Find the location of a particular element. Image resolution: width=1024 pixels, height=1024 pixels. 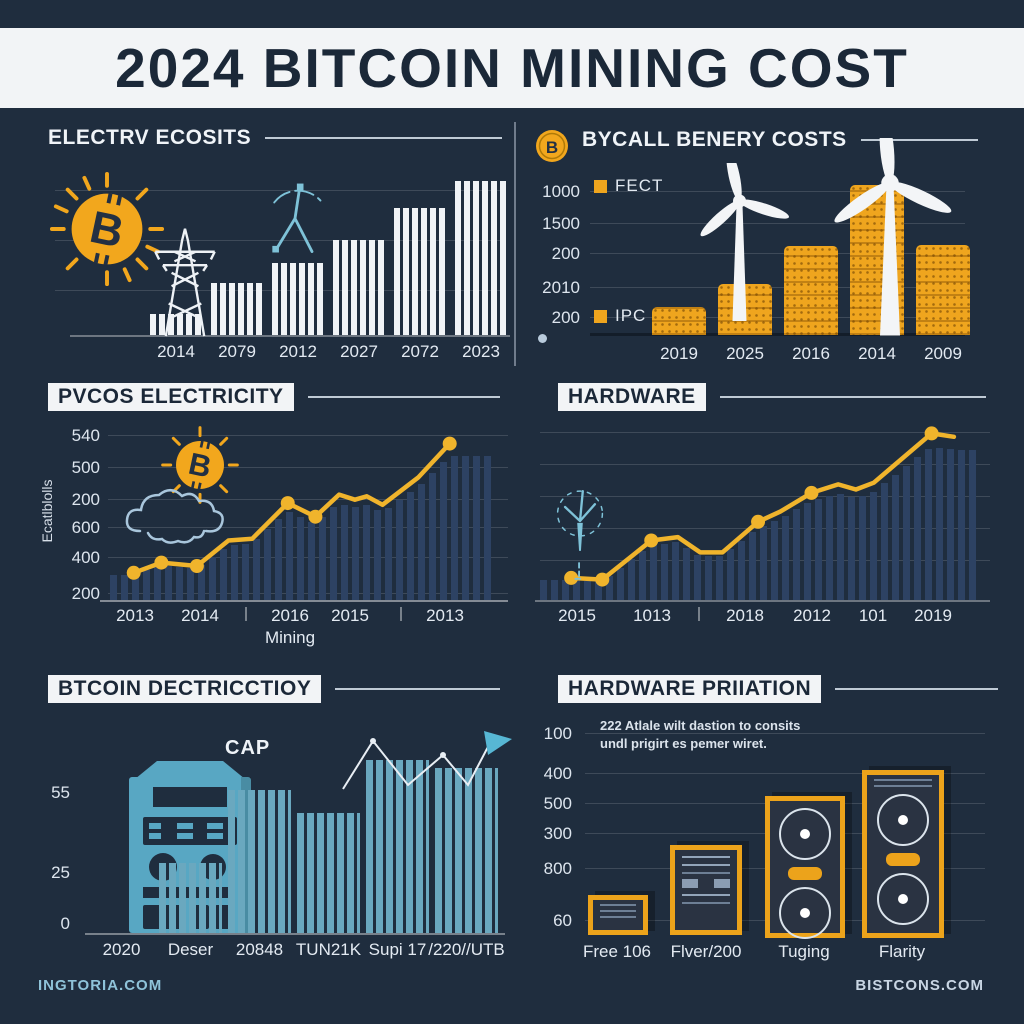

power-pylon-icon is located at coordinates (185, 282).